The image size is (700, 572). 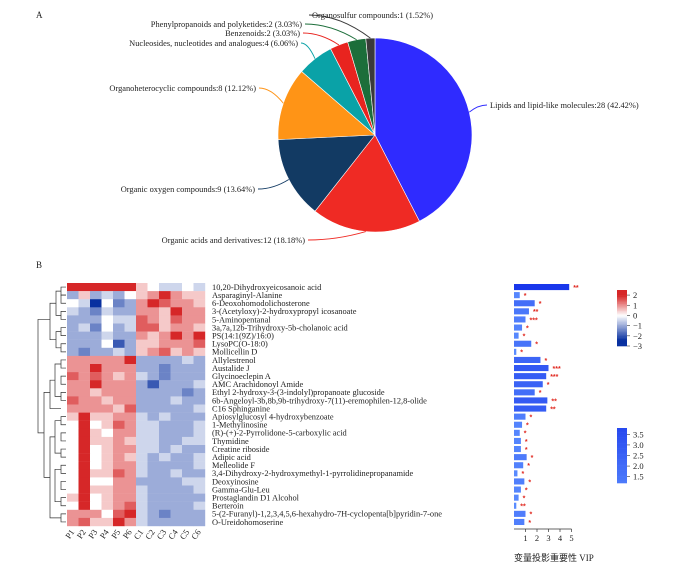 I want to click on vip-x-tick-label: 1, so click(x=525, y=538).